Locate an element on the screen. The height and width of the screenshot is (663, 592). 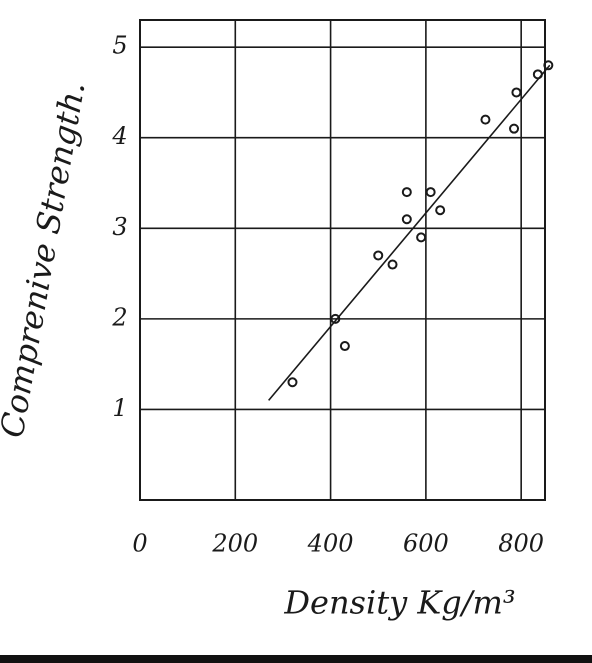
x-tick-label: 600 is located at coordinates (426, 544).